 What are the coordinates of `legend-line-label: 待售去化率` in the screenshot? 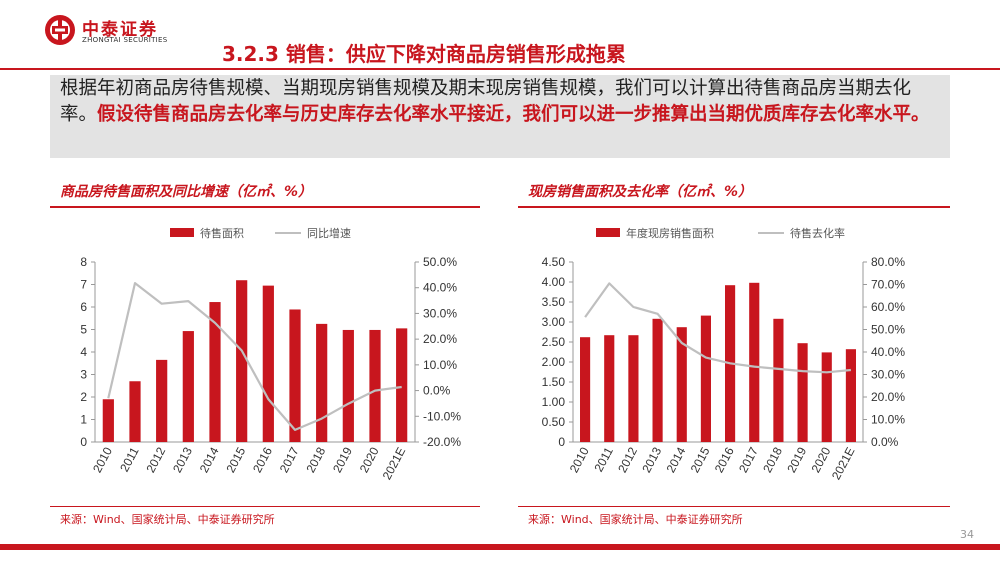 It's located at (817, 233).